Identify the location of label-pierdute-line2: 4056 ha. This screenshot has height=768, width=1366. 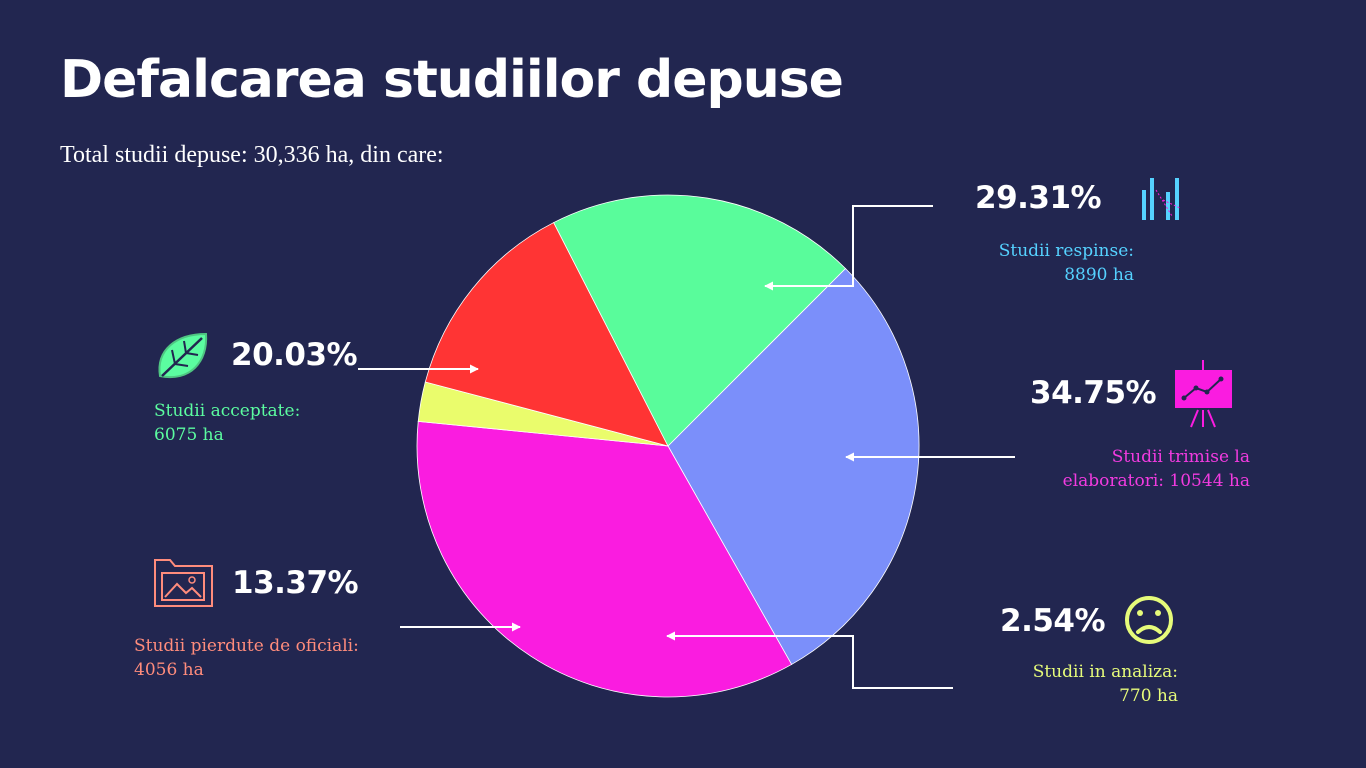
(169, 670).